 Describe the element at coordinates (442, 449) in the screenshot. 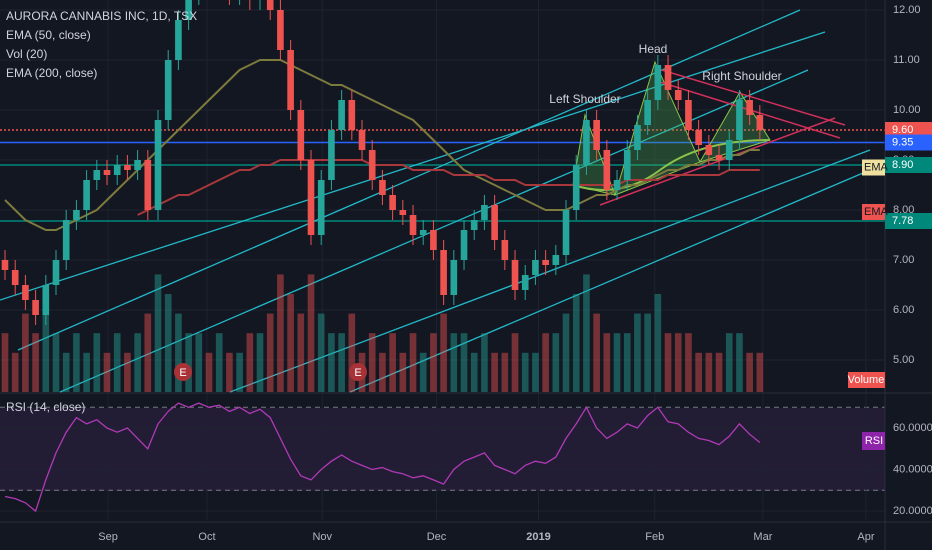

I see `rsi-band` at that location.